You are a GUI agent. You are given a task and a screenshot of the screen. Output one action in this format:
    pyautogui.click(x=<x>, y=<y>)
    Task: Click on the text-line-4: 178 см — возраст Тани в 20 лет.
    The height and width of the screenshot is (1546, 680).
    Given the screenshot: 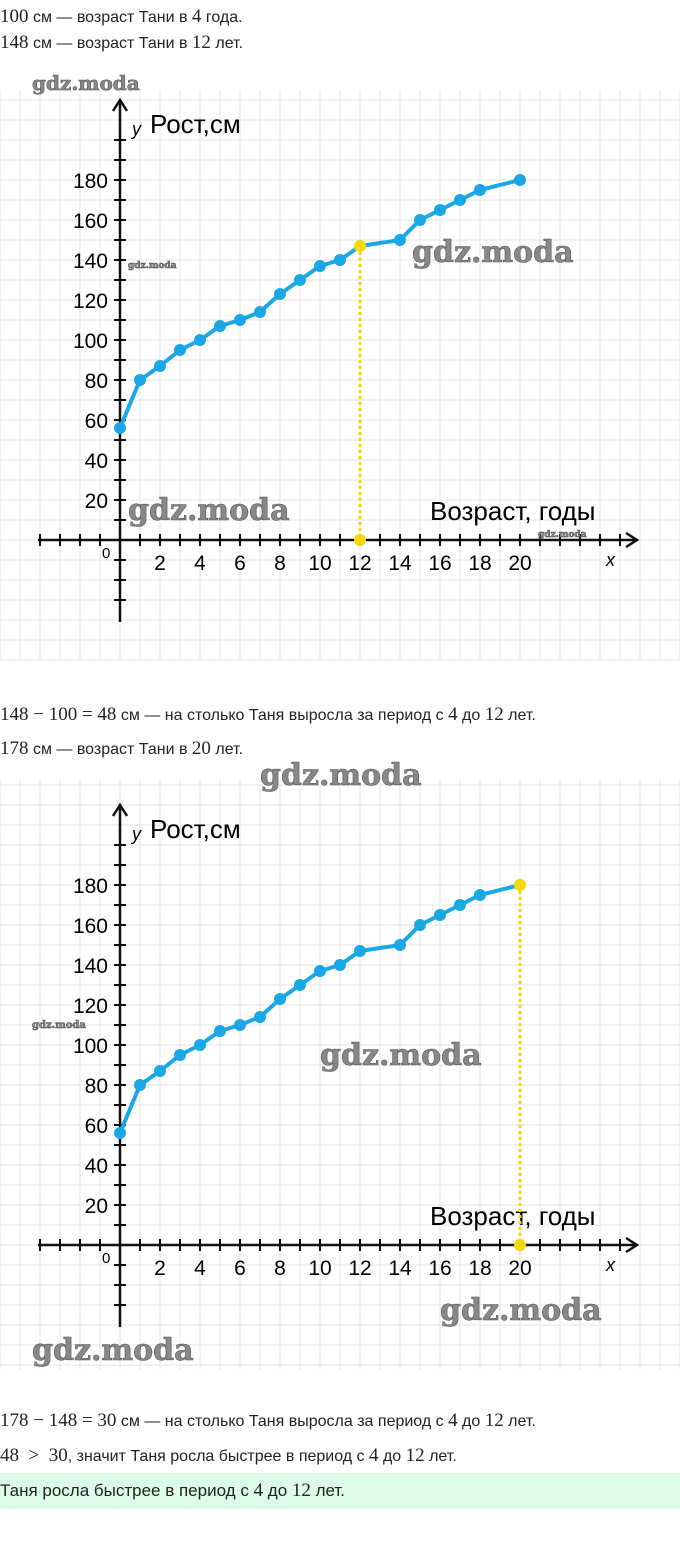 What is the action you would take?
    pyautogui.click(x=122, y=748)
    